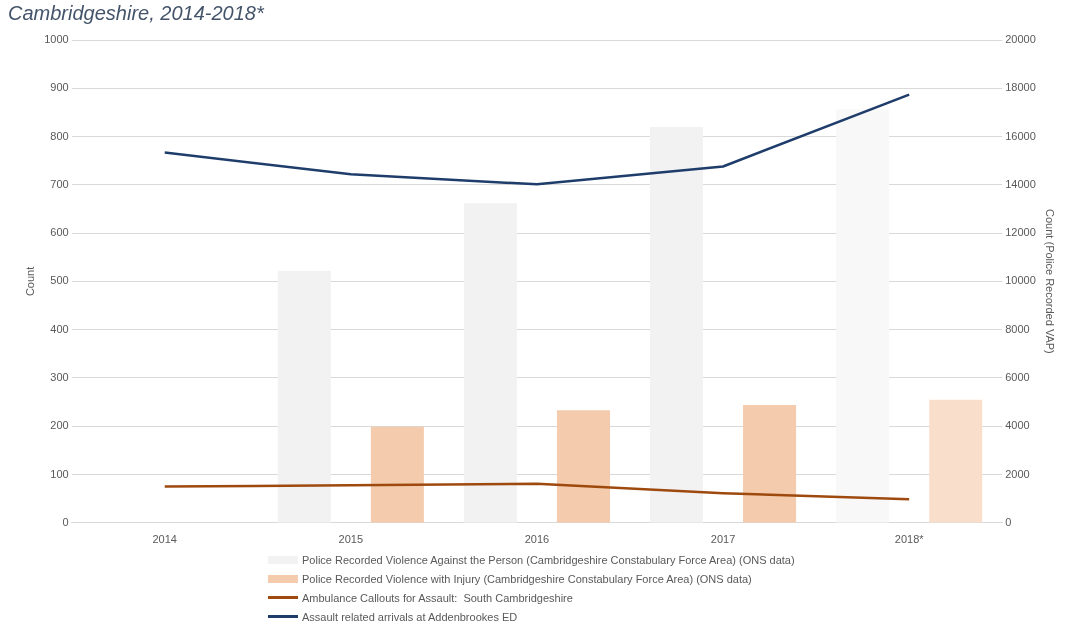 The height and width of the screenshot is (641, 1078). What do you see at coordinates (1017, 376) in the screenshot?
I see `y2-tick-label: 6000` at bounding box center [1017, 376].